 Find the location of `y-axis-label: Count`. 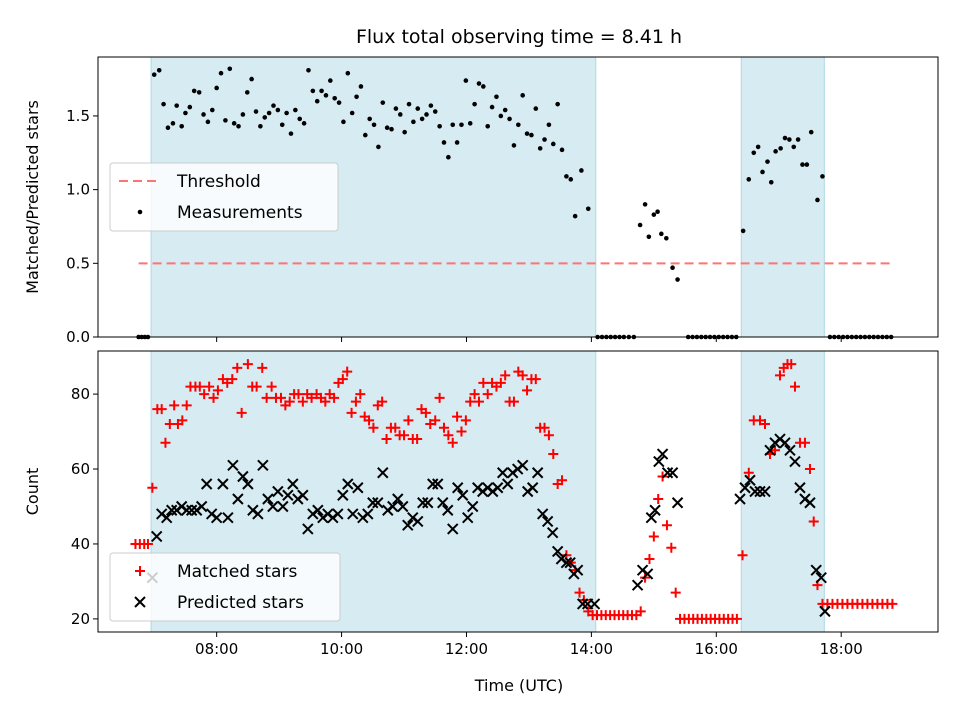

y-axis-label: Count is located at coordinates (32, 492).